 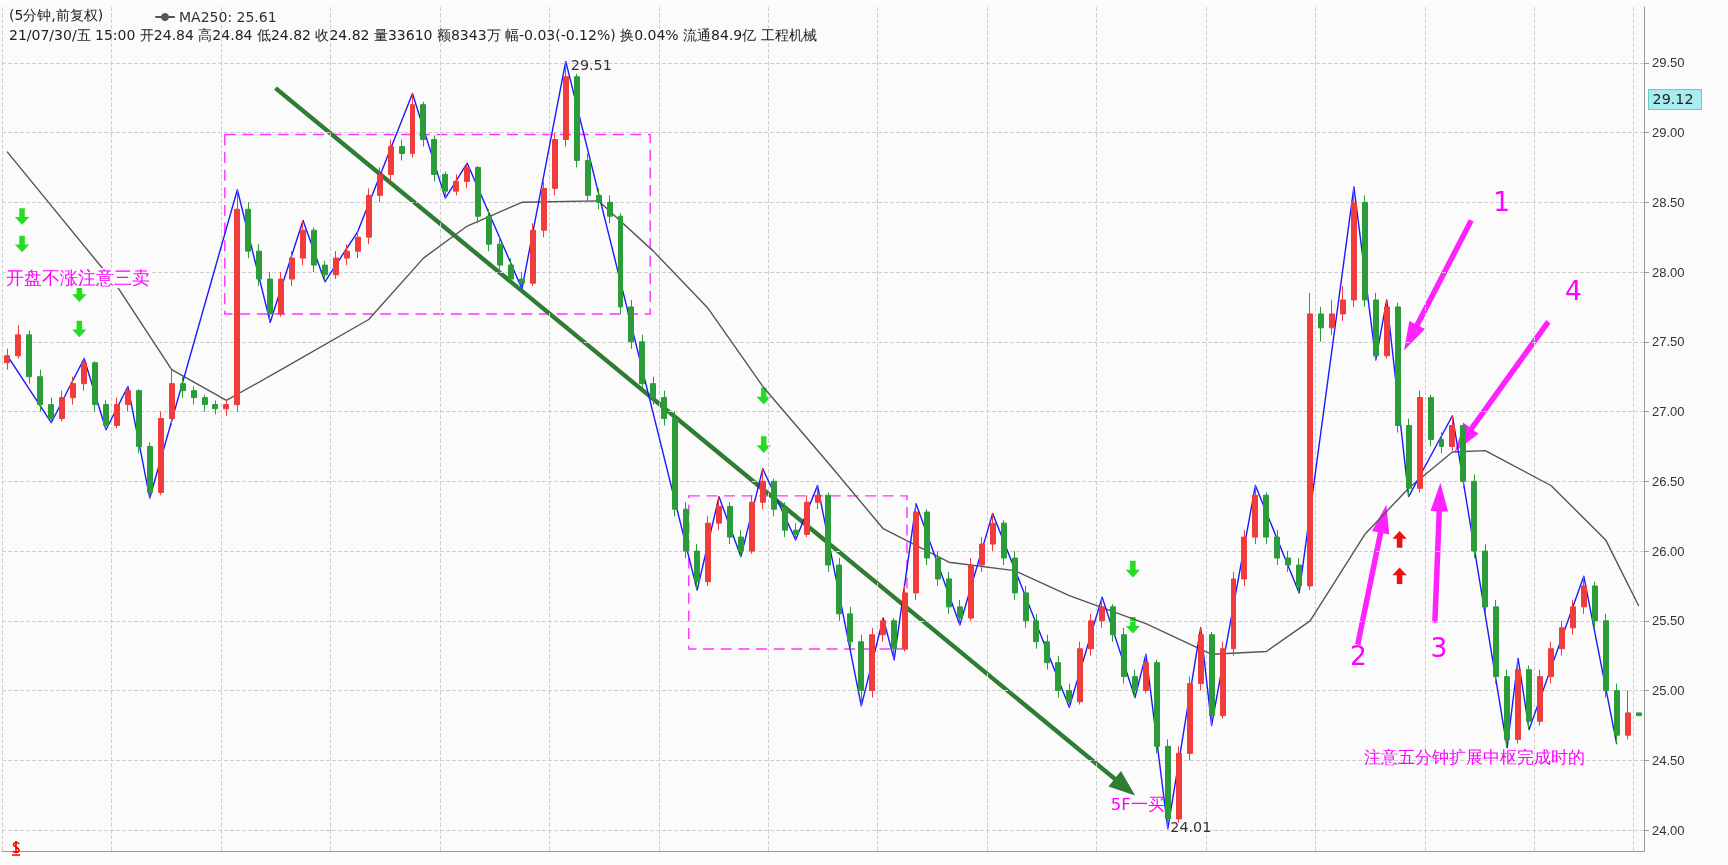 I want to click on annotation: 29.51, so click(x=591, y=65).